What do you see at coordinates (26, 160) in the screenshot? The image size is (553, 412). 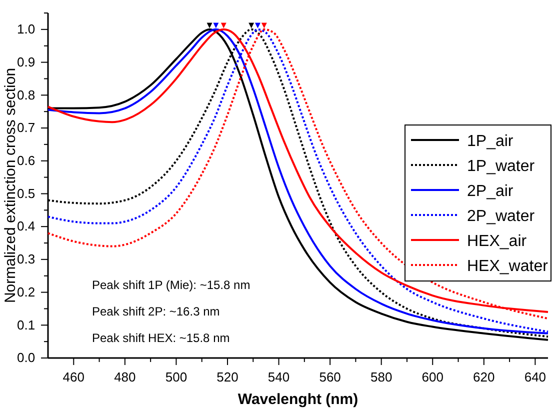 I see `y-tick-label: 0.6` at bounding box center [26, 160].